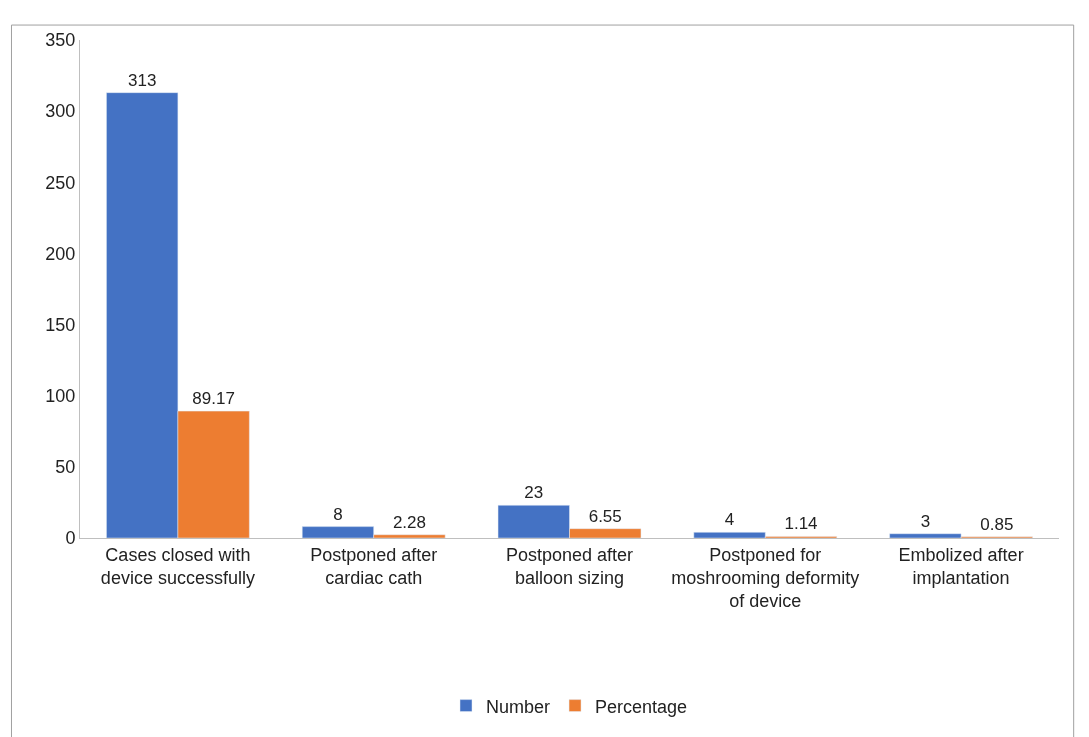 This screenshot has width=1089, height=737. I want to click on data-label: 3, so click(925, 521).